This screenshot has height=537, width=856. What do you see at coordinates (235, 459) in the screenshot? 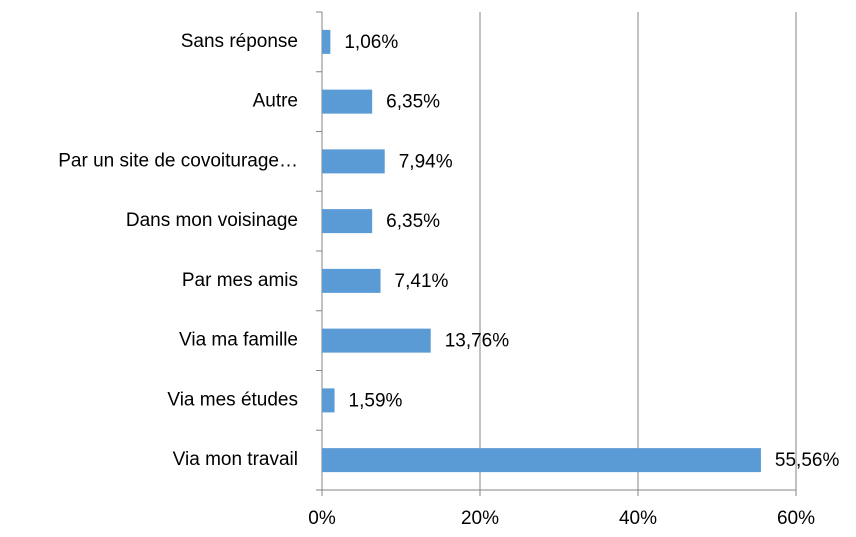
I see `y-tick-label: Via mon travail` at bounding box center [235, 459].